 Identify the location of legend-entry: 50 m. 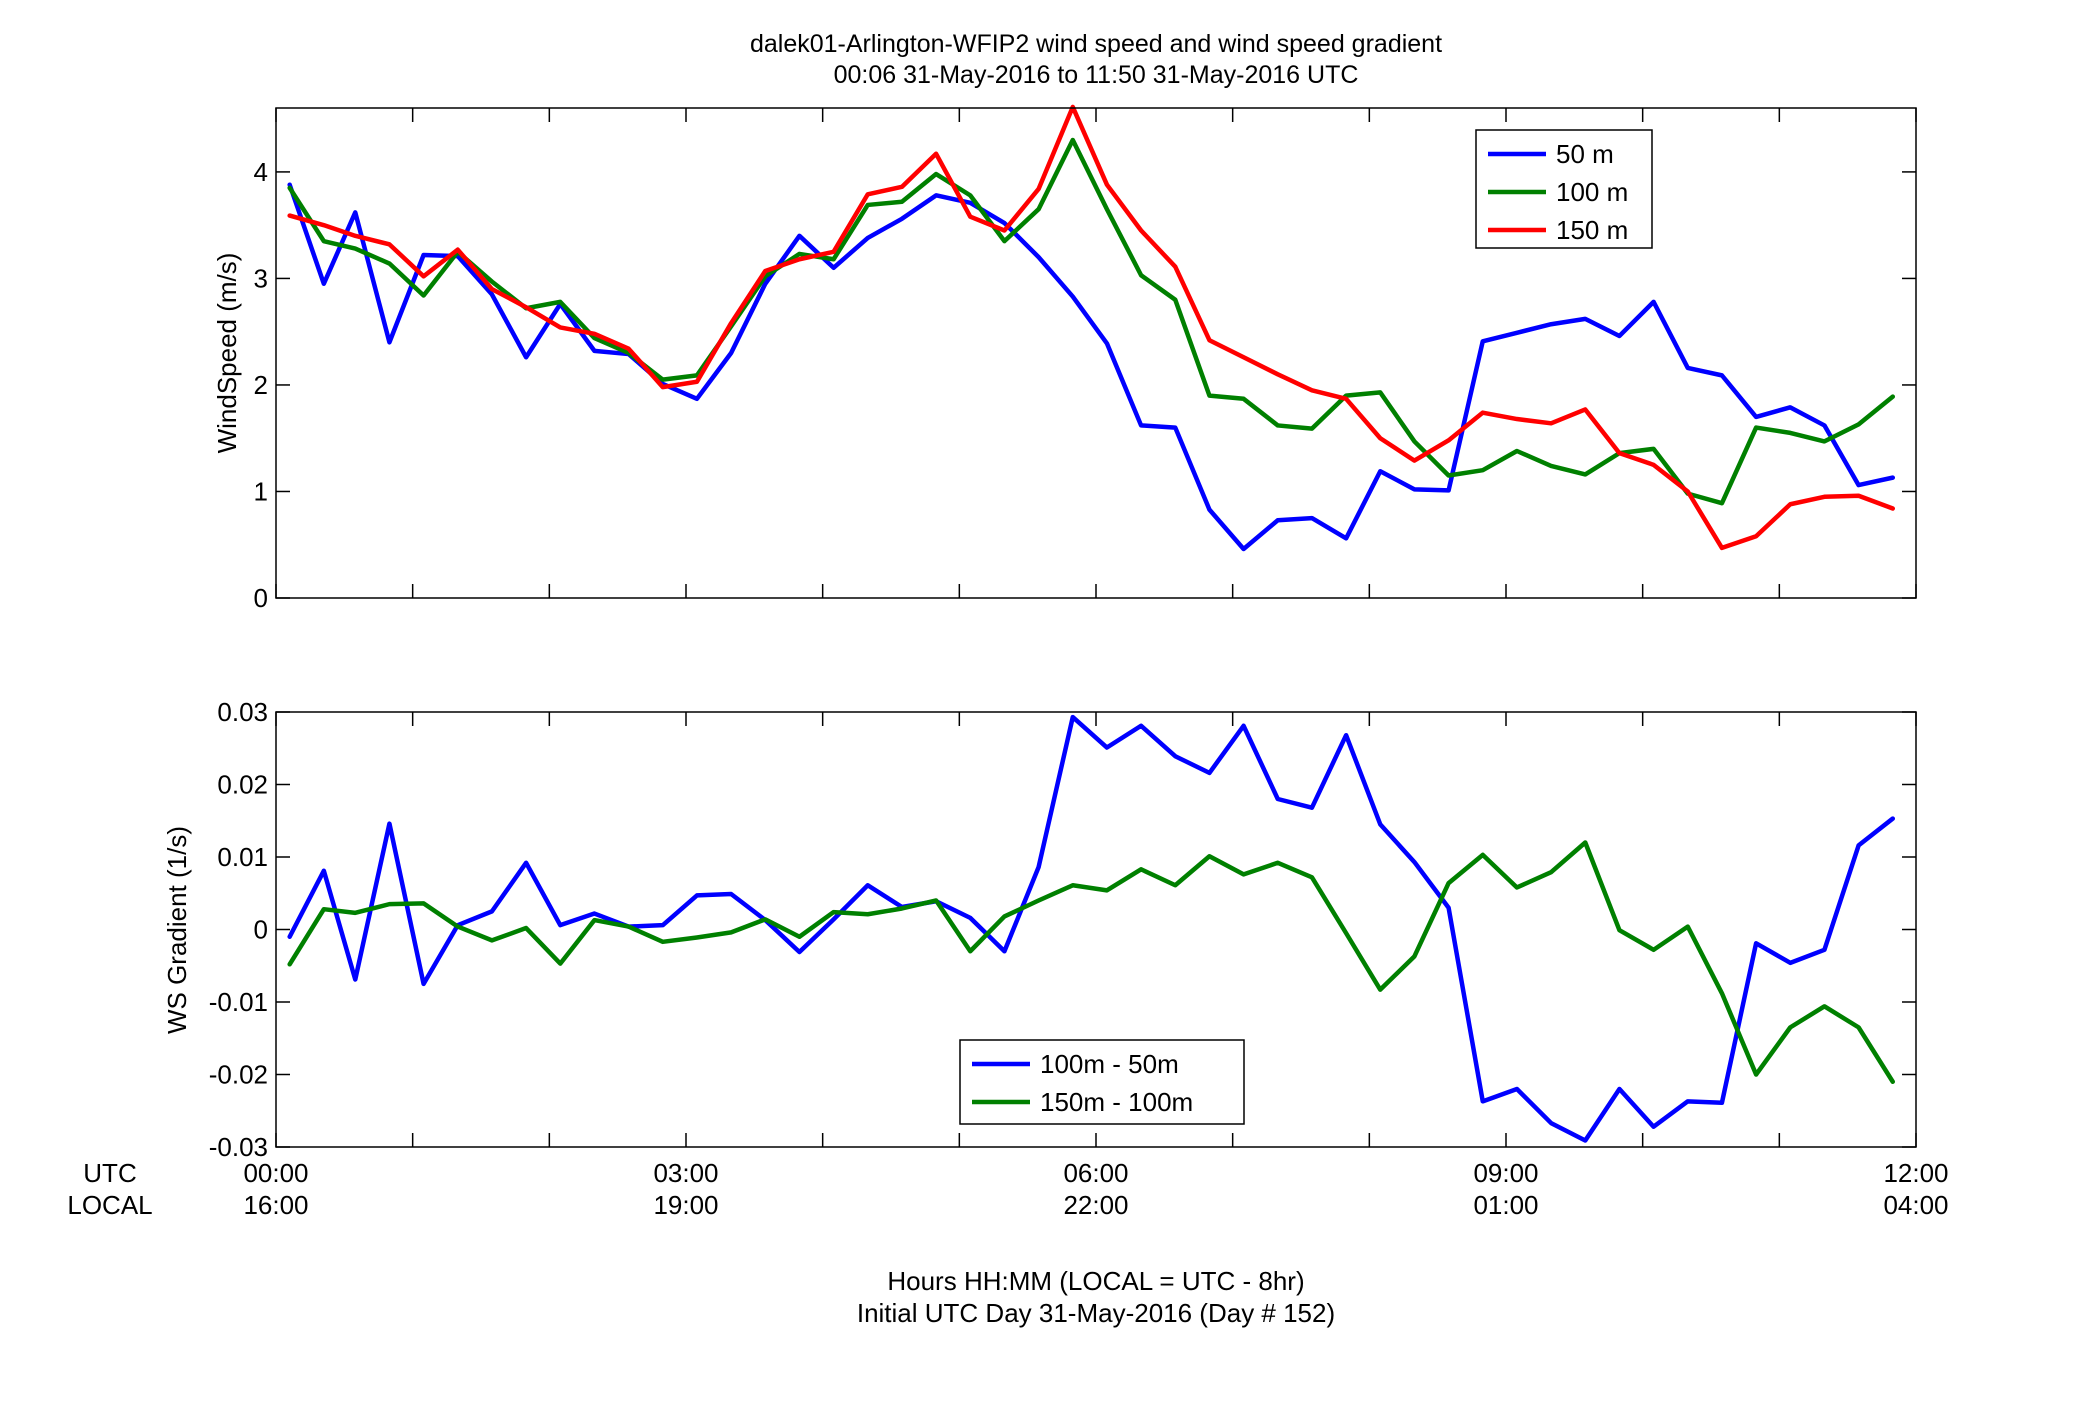
(1585, 154).